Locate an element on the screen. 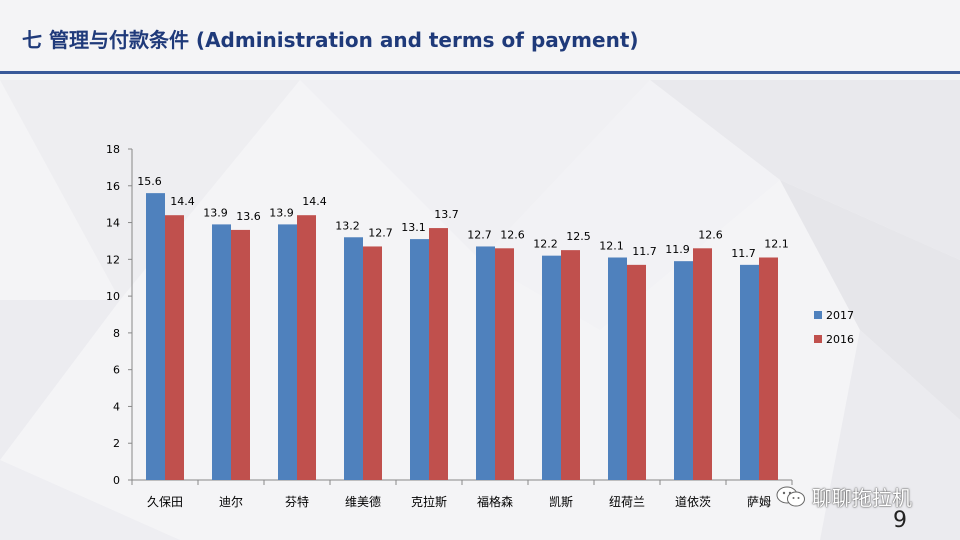  data-label-2016-6: 12.5 is located at coordinates (578, 236).